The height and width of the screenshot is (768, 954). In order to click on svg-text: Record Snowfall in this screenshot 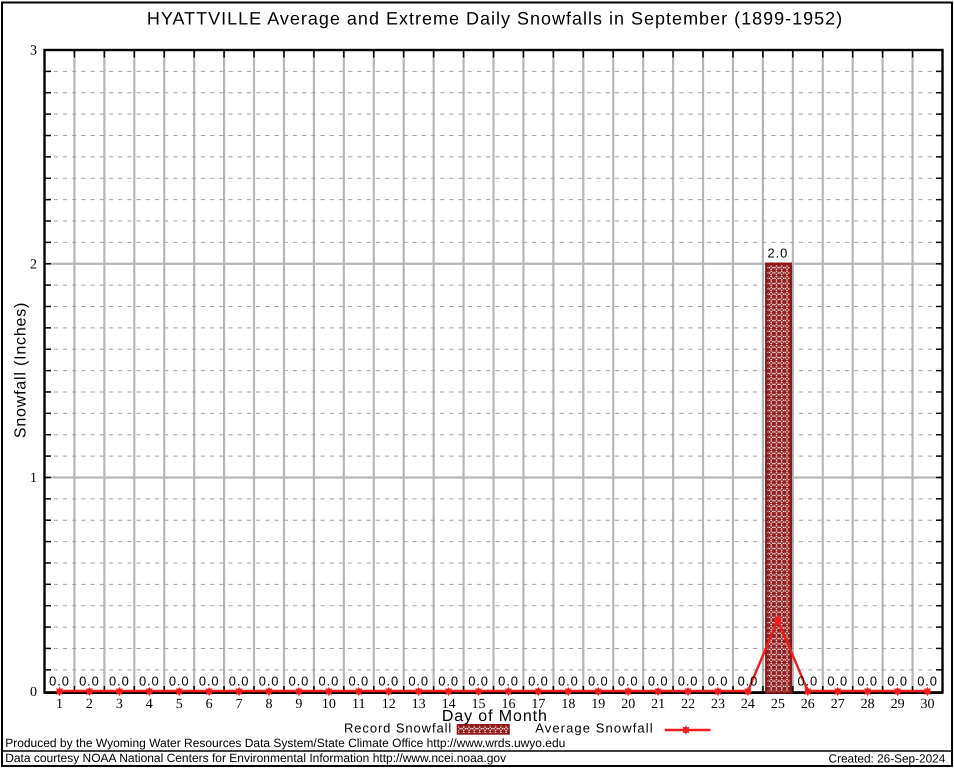, I will do `click(398, 728)`.